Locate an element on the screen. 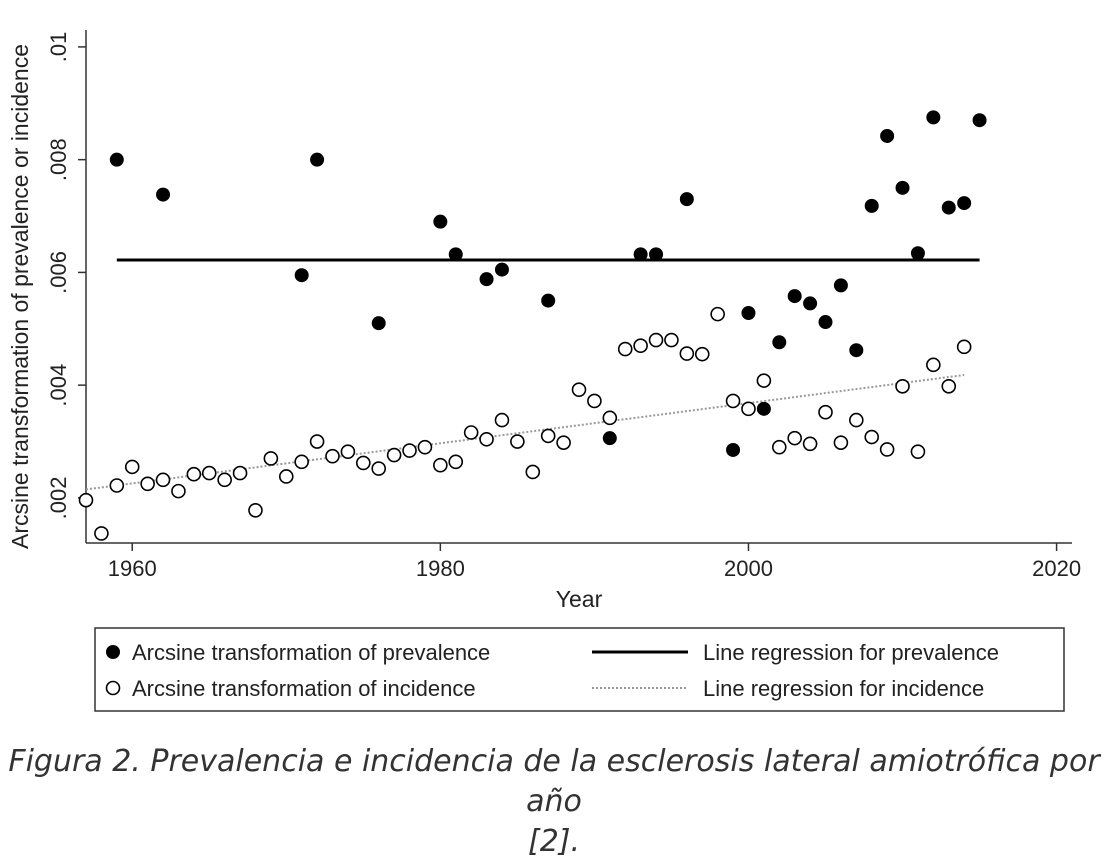  caption-line-2: [2]. is located at coordinates (554, 841).